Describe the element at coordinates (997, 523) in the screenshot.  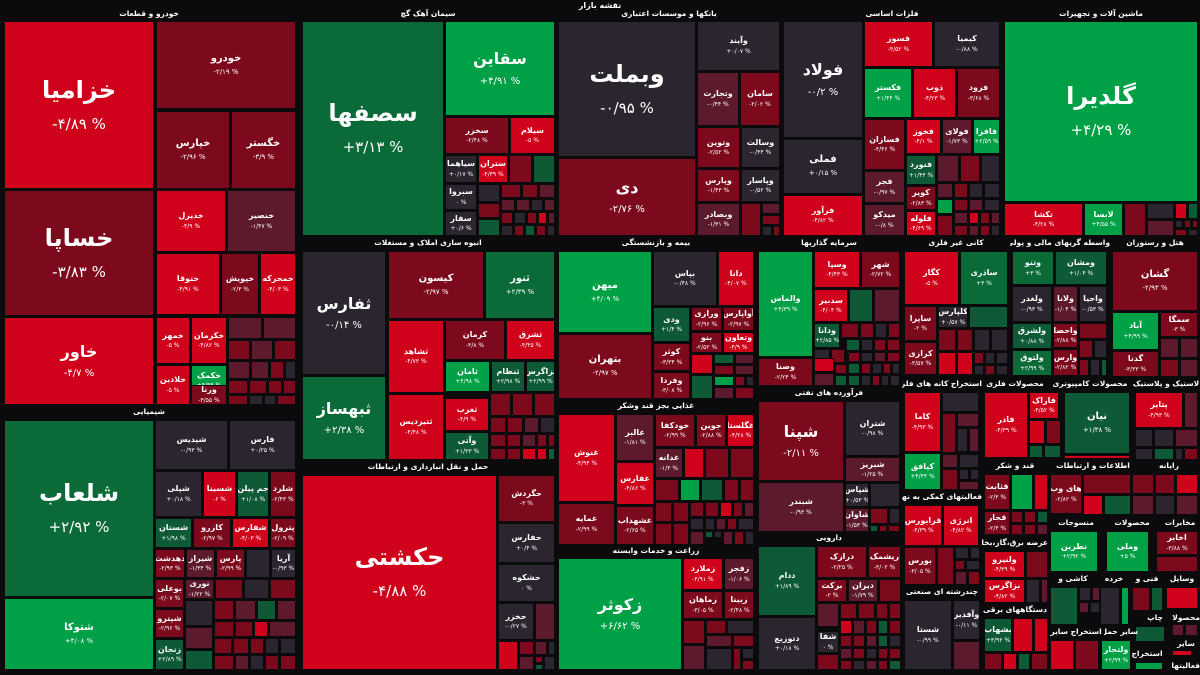
I see `stock-tile: قجار -۲/۳ %` at that location.